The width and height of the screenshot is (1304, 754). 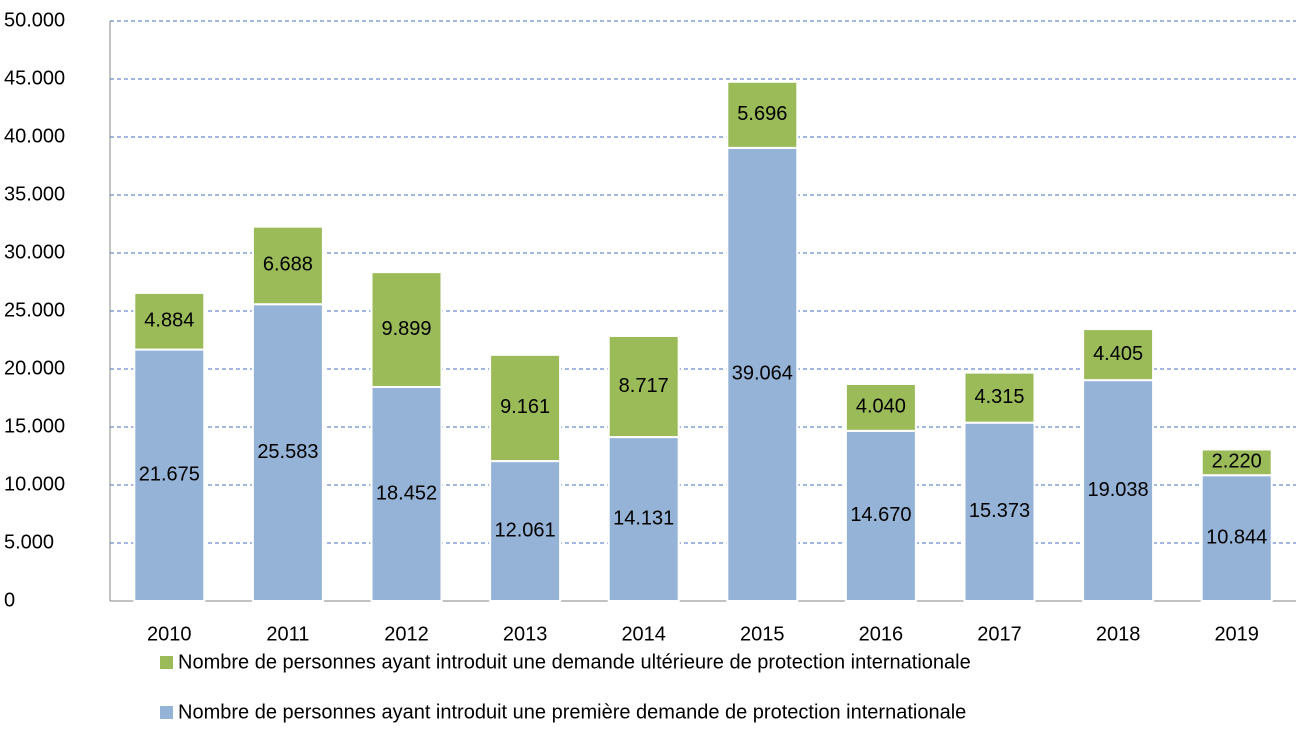 I want to click on x-tick-label: 2011, so click(x=287, y=634).